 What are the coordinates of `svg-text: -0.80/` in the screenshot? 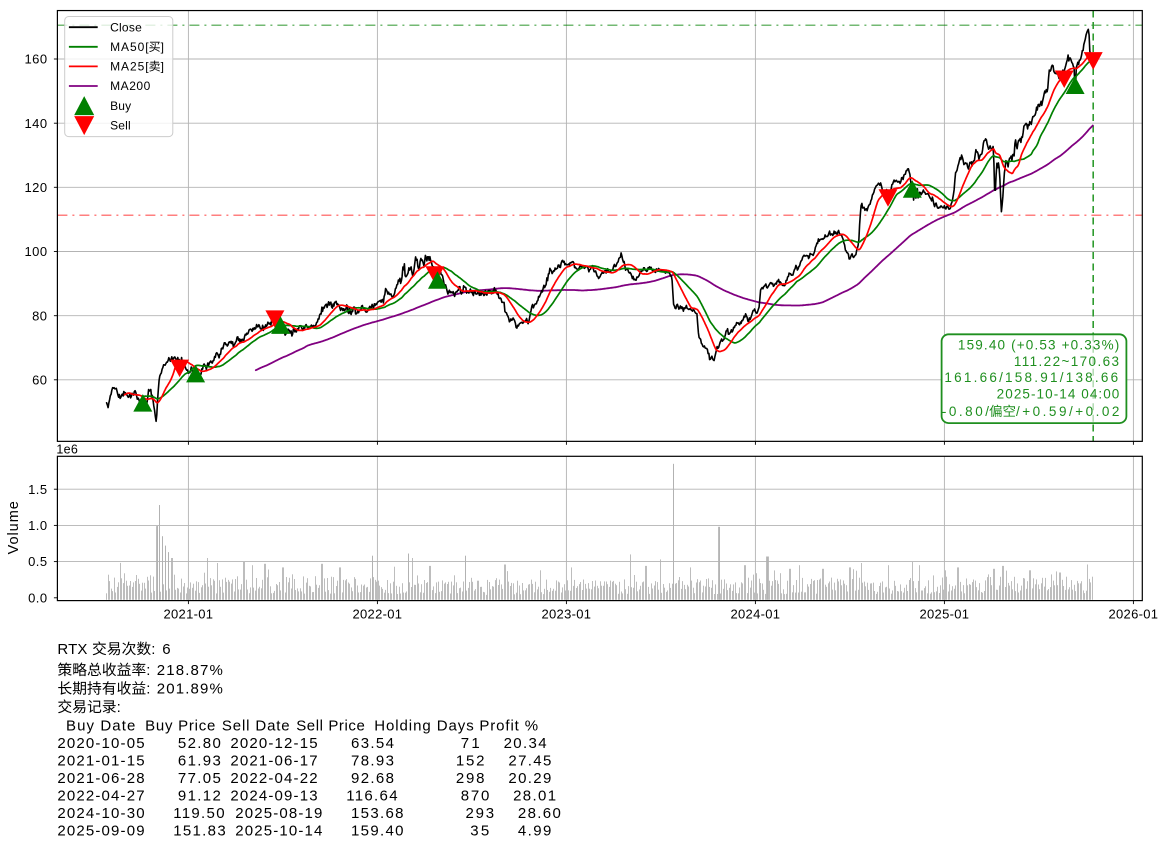 It's located at (967, 411).